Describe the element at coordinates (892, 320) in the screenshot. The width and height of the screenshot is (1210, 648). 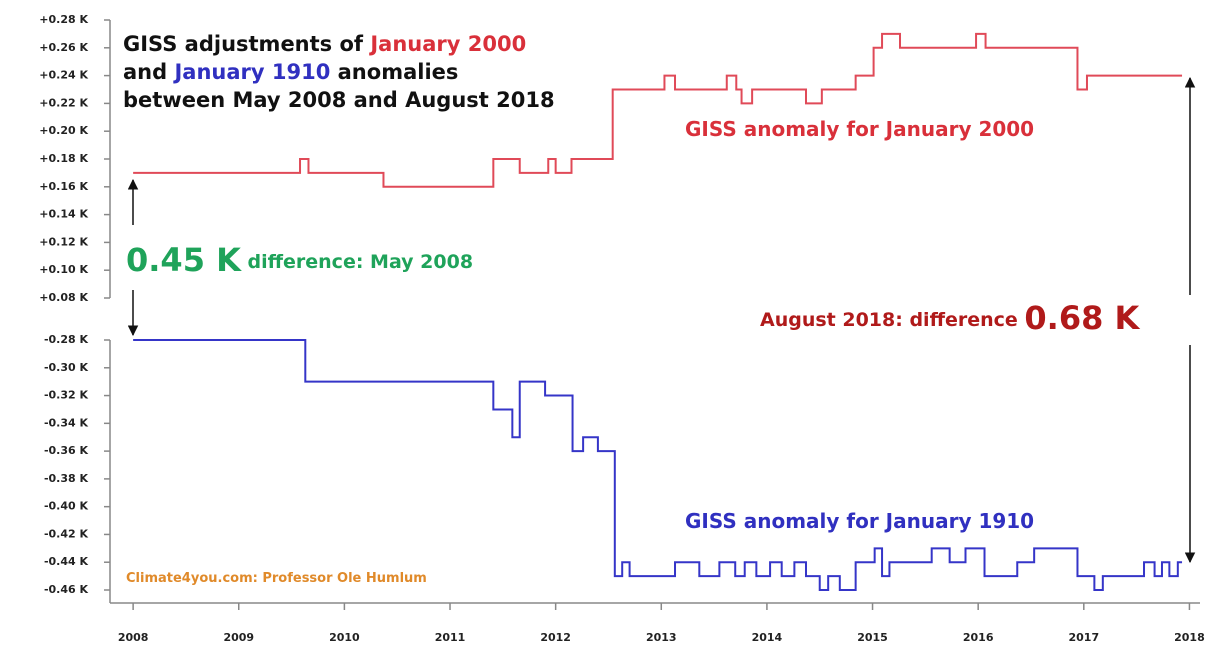
I see `annotation-part: August 2018: difference` at that location.